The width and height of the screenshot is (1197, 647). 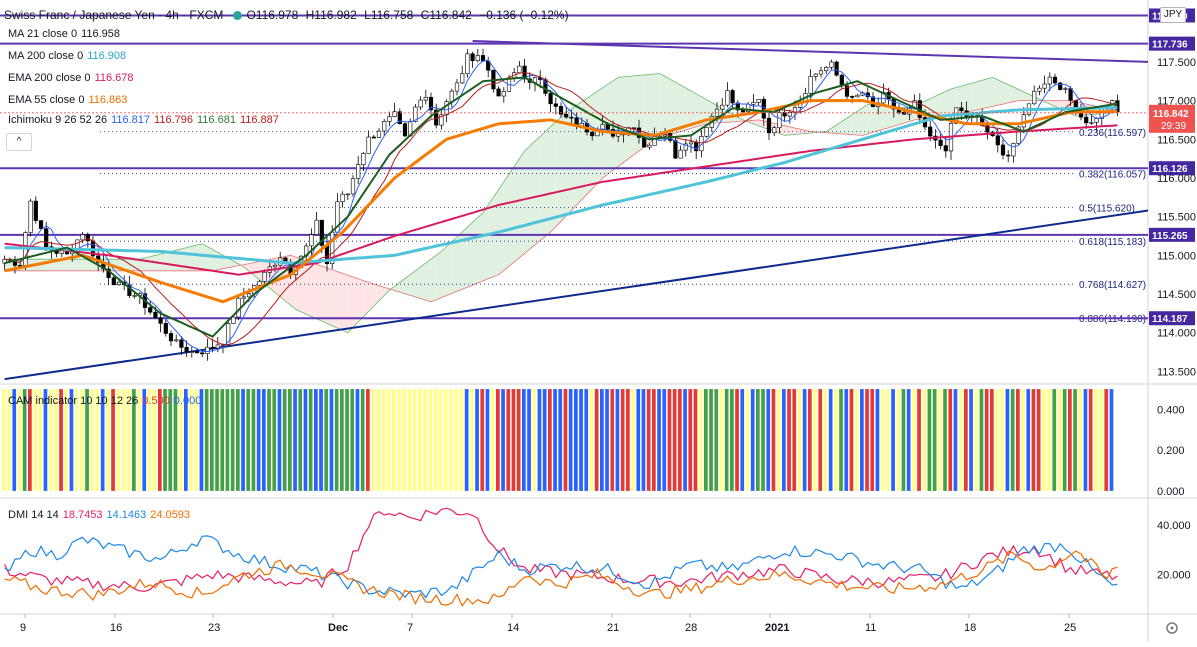 I want to click on legend-ema55: EMA 55 close 0 116.863, so click(x=69, y=100).